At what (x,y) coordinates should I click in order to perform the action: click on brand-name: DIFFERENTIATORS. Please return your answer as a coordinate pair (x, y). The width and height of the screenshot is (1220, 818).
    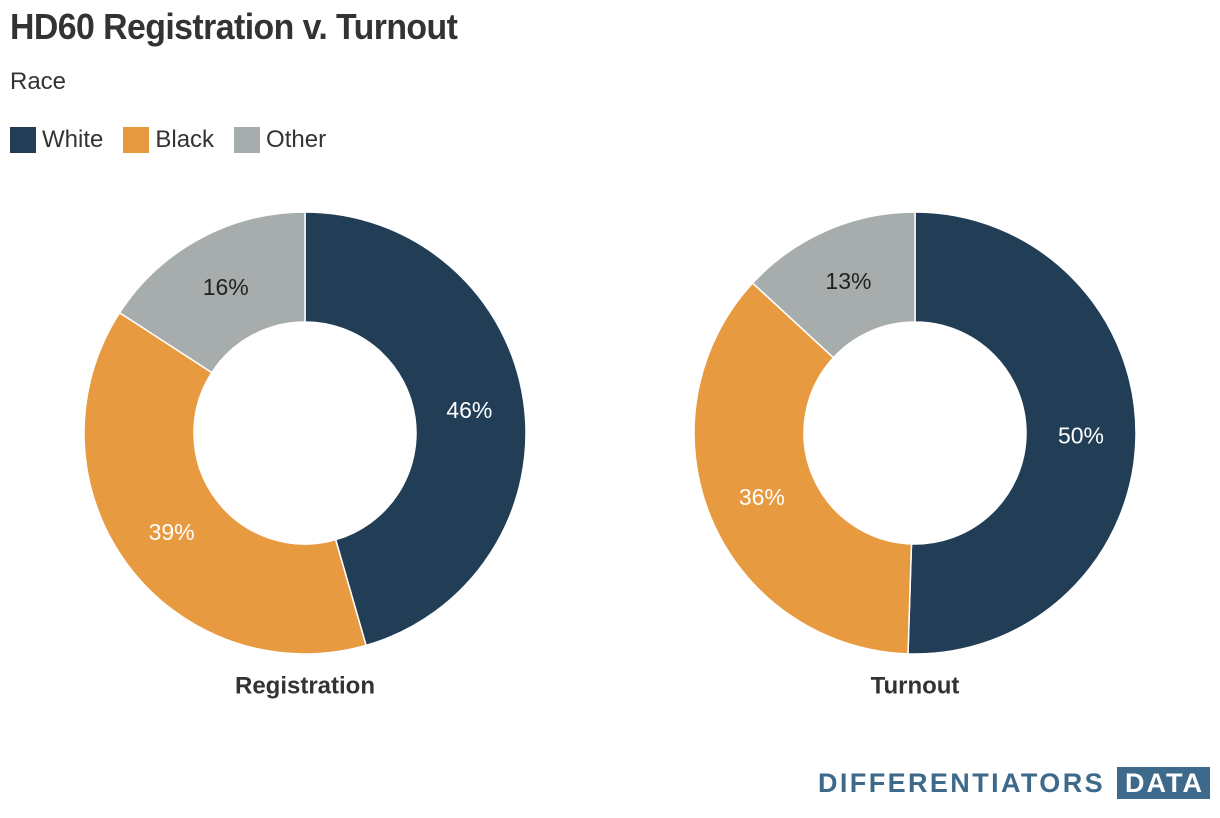
    Looking at the image, I should click on (962, 782).